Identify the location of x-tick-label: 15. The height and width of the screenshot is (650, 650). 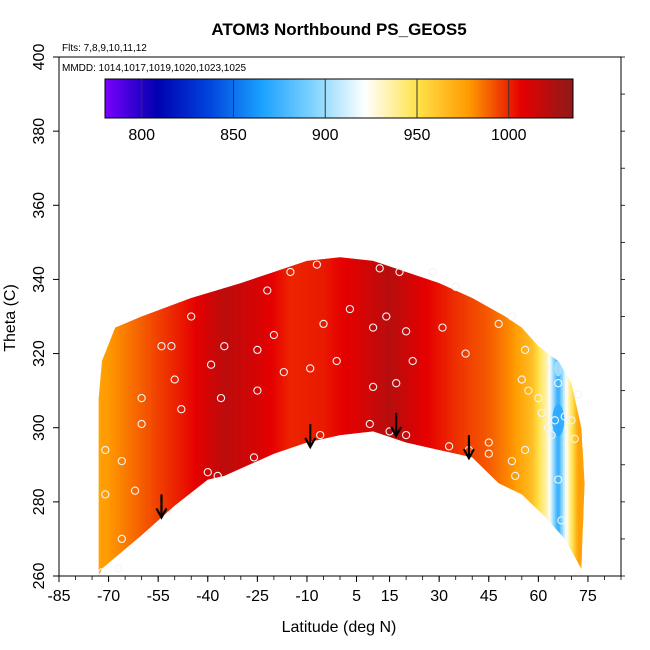
(390, 596).